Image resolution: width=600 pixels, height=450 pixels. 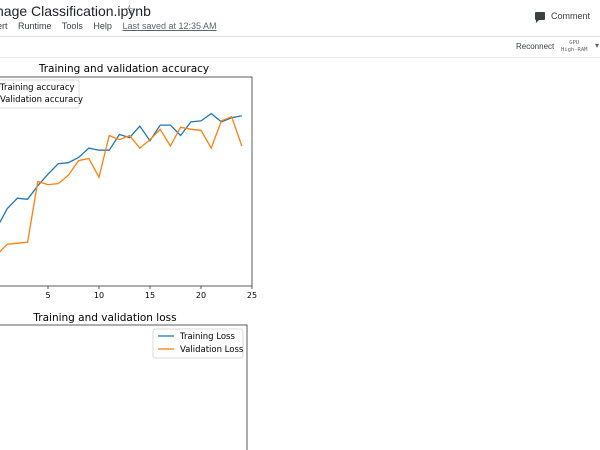 I want to click on comment-button: Comment, so click(x=563, y=17).